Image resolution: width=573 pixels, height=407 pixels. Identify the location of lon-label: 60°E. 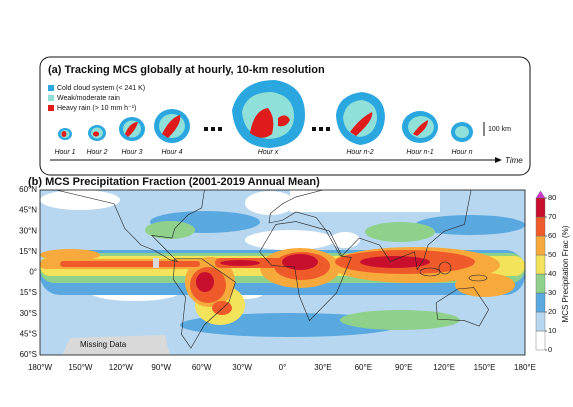
(363, 367).